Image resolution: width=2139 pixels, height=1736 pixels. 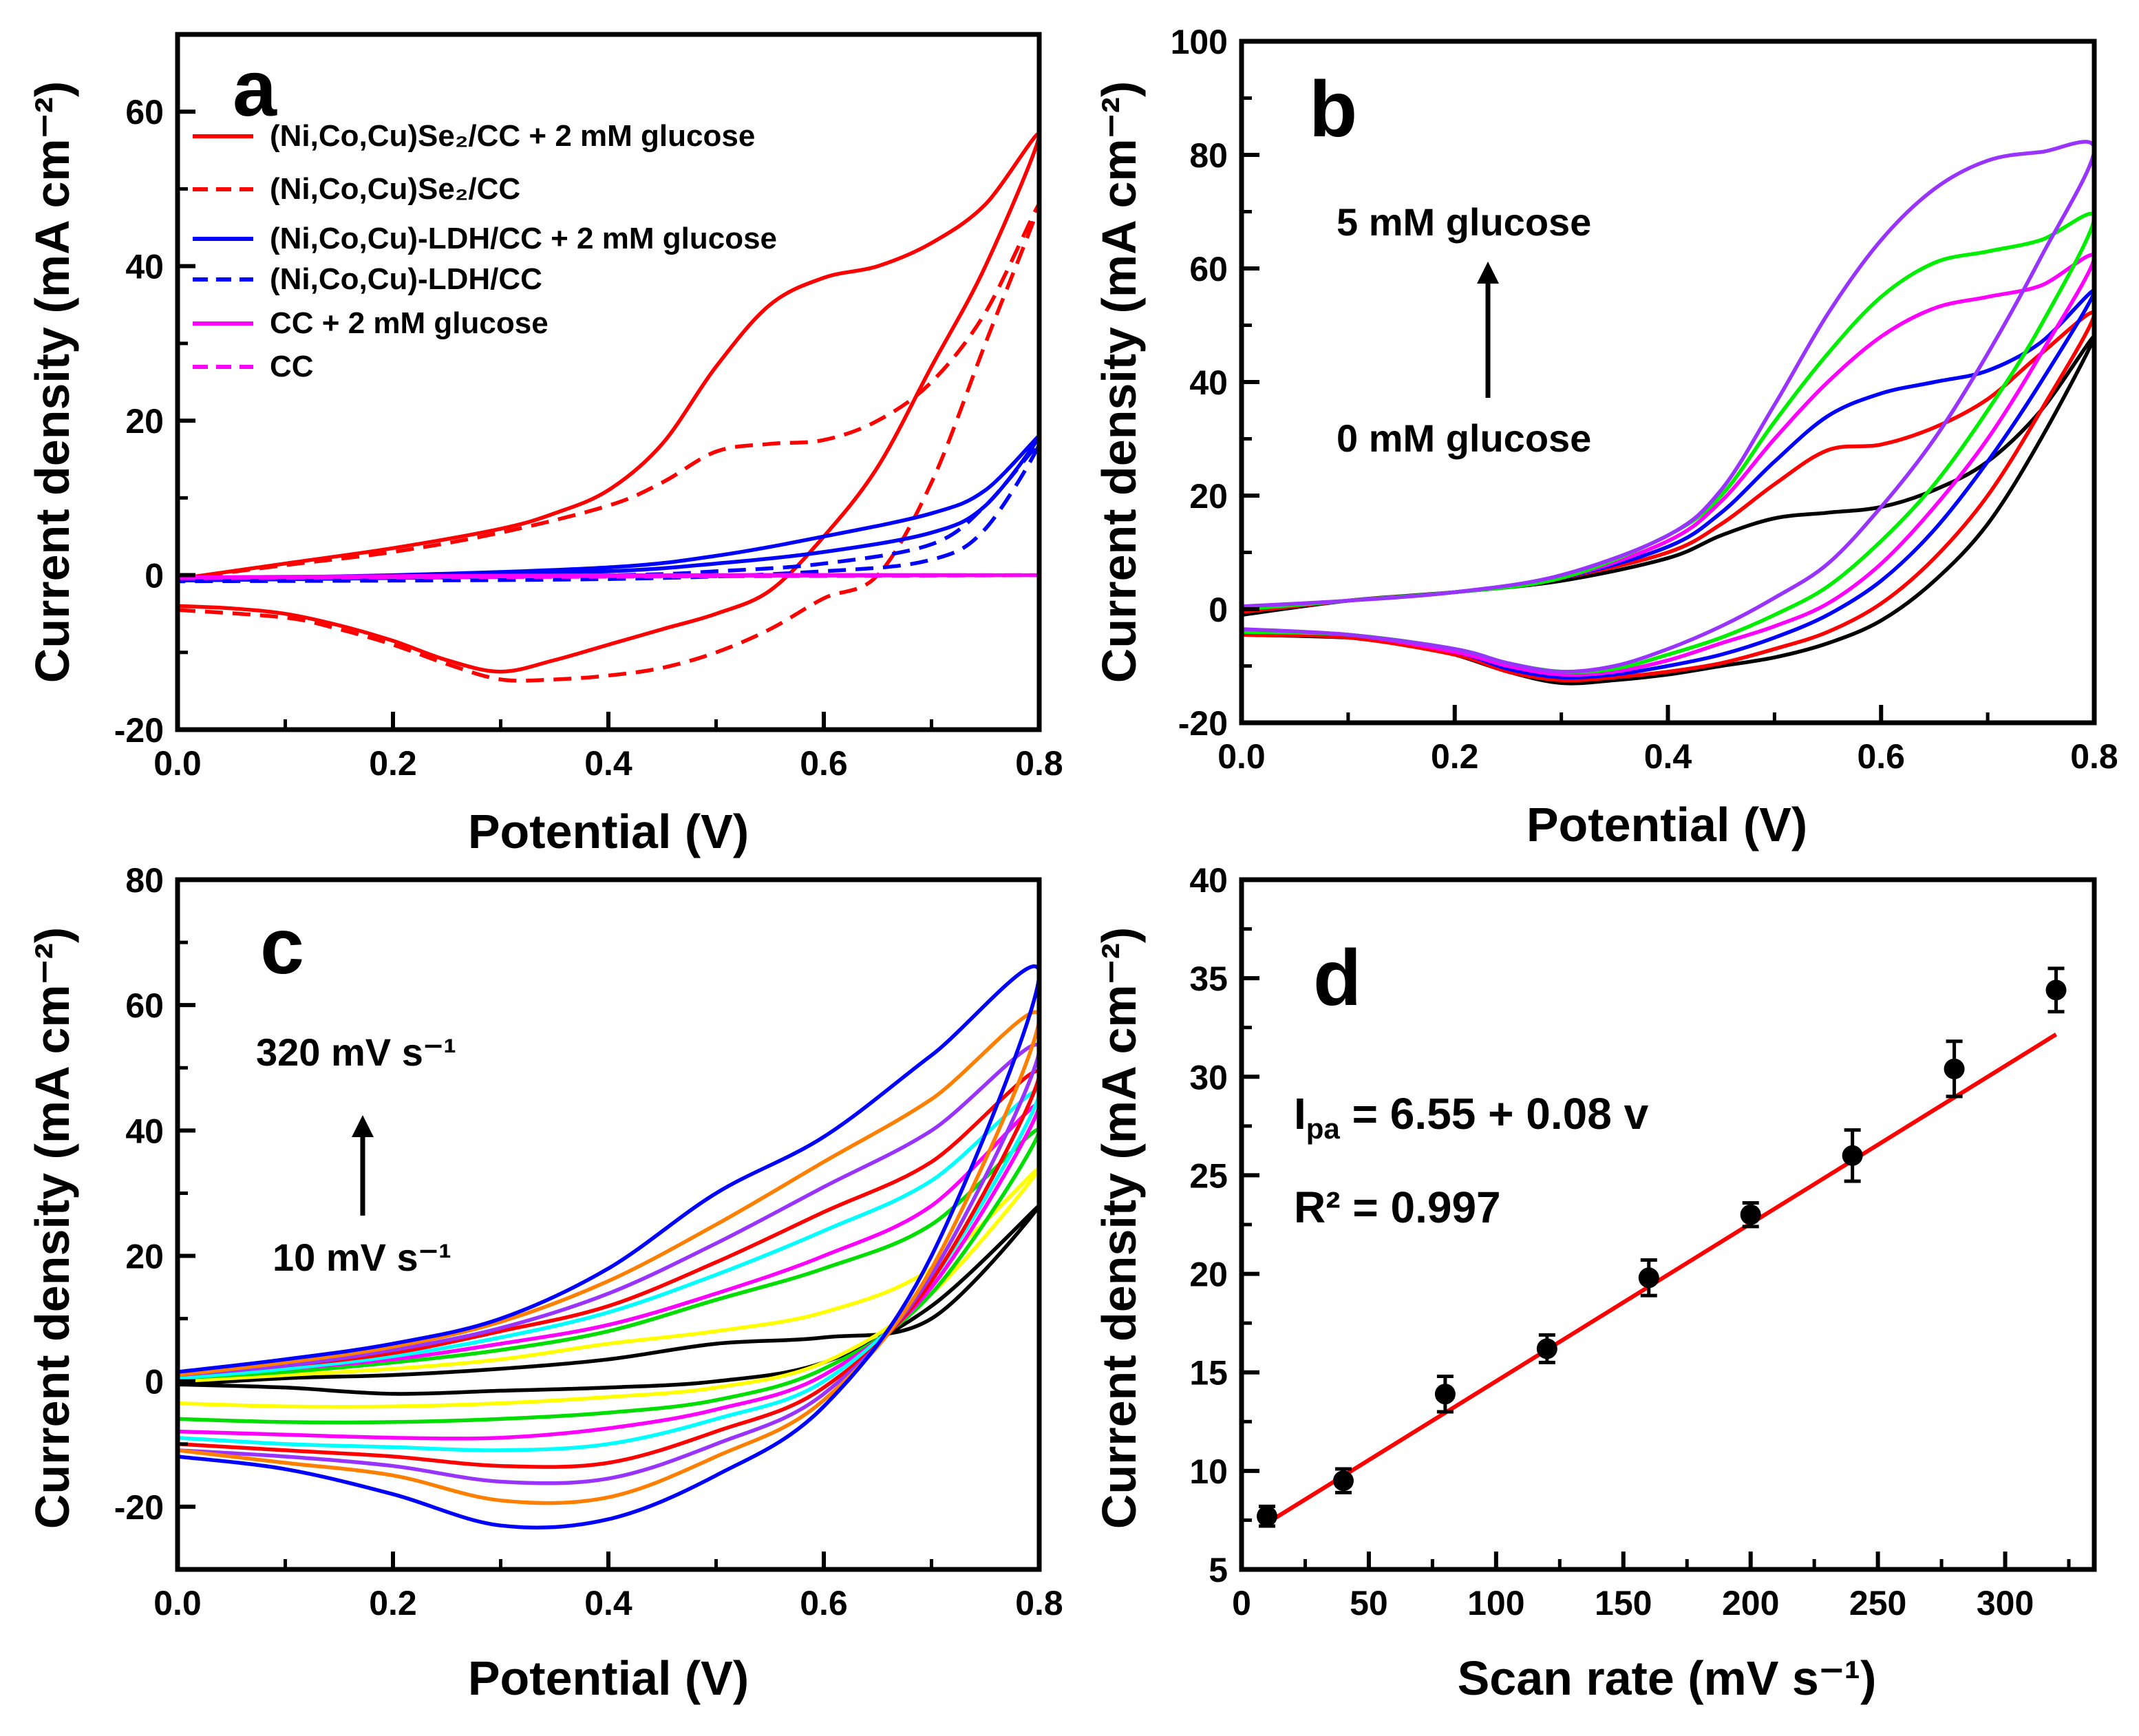 I want to click on x-tick-label: 150, so click(x=1623, y=1603).